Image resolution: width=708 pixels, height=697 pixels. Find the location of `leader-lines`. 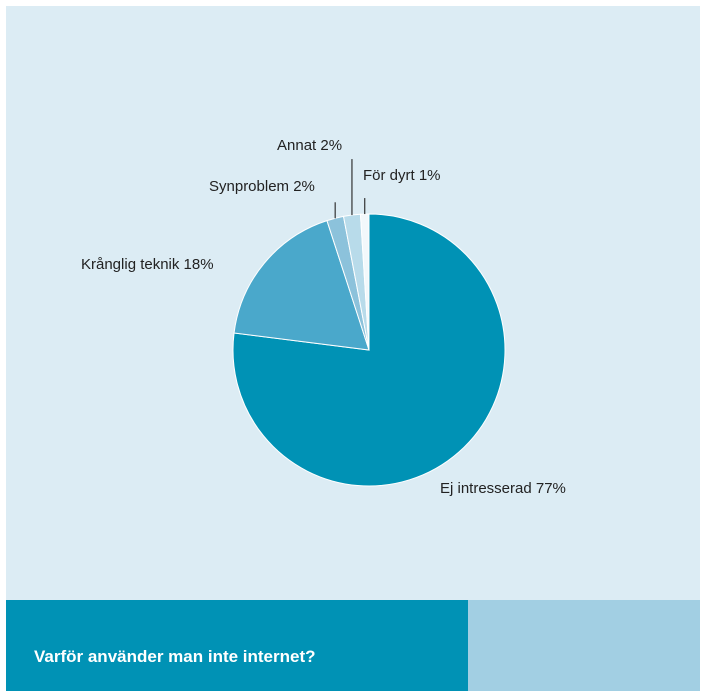

leader-lines is located at coordinates (350, 189).